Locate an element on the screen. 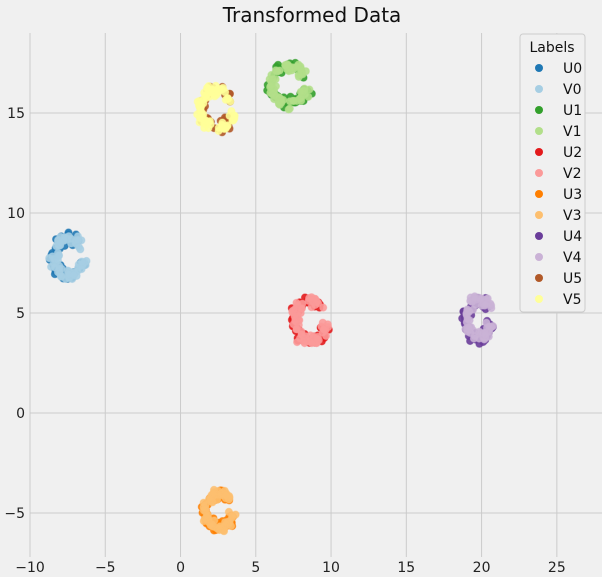  legend-label: U5 is located at coordinates (572, 279).